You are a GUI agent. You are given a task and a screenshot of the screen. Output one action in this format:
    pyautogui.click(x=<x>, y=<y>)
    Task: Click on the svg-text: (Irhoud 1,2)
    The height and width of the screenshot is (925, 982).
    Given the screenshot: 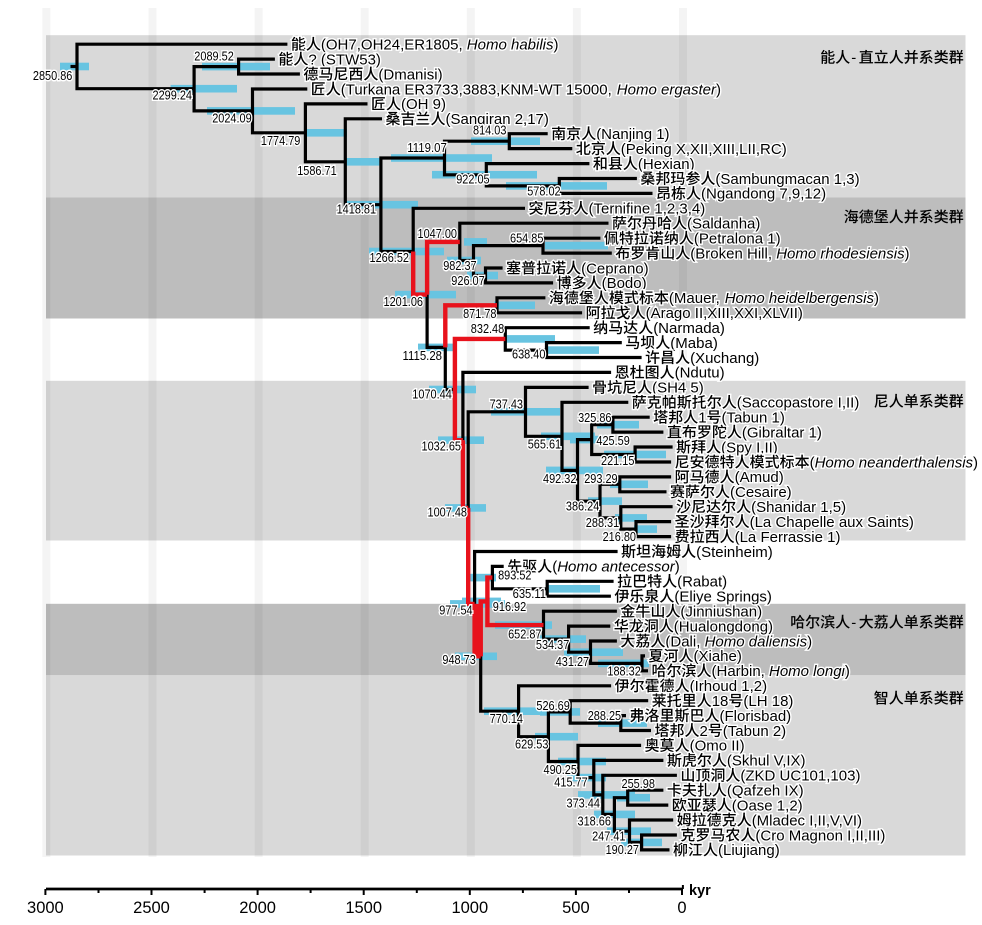 What is the action you would take?
    pyautogui.click(x=729, y=686)
    